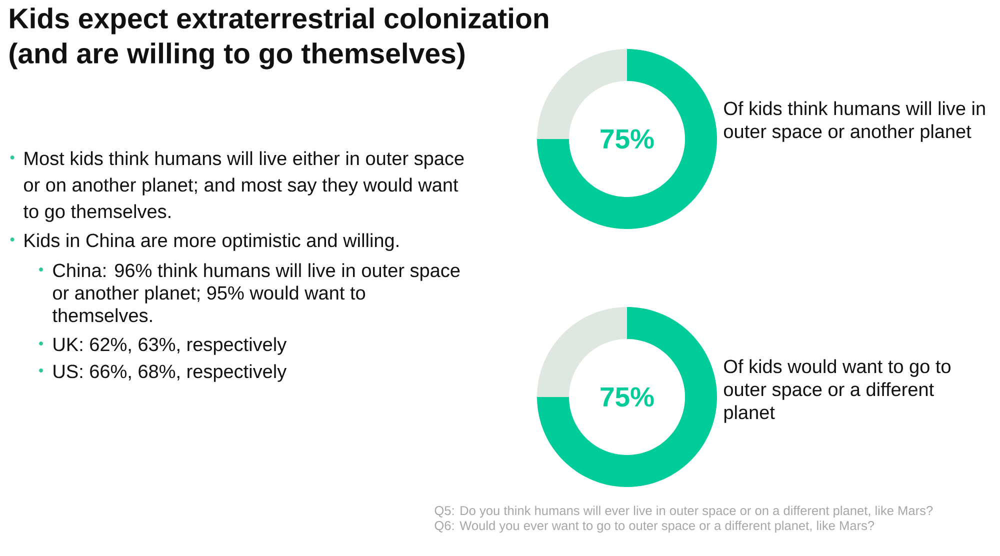 This screenshot has width=1000, height=556. What do you see at coordinates (837, 391) in the screenshot?
I see `slice-label: Of kids would want to go to outer space or a different planet` at bounding box center [837, 391].